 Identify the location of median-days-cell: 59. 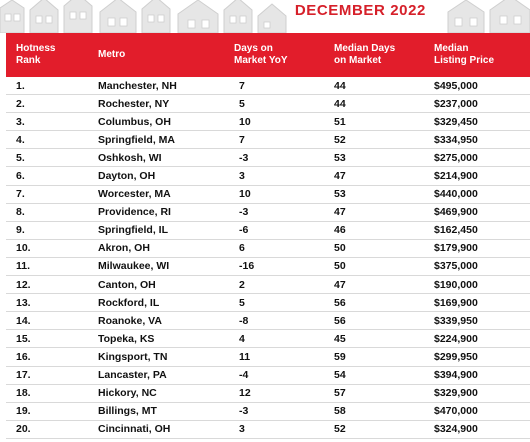
(340, 356).